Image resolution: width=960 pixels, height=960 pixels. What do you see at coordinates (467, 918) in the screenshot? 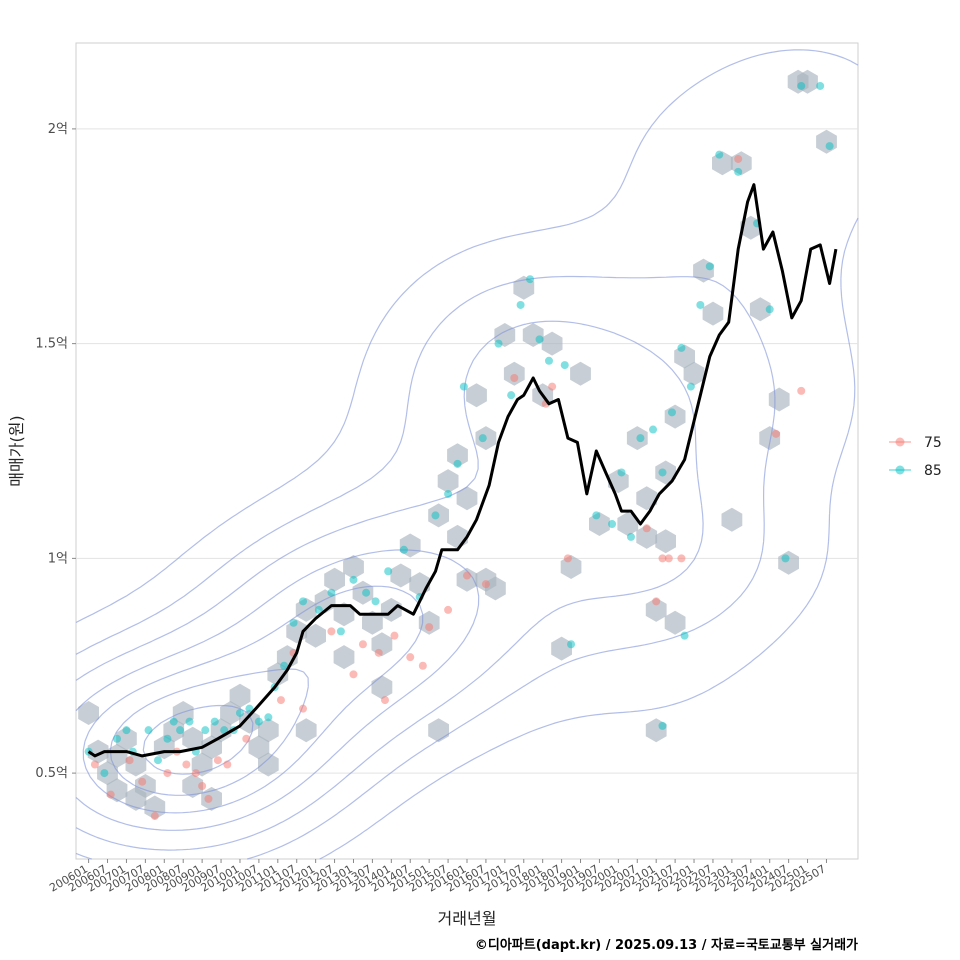
I see `x-axis-title: 거래년월` at bounding box center [467, 918].